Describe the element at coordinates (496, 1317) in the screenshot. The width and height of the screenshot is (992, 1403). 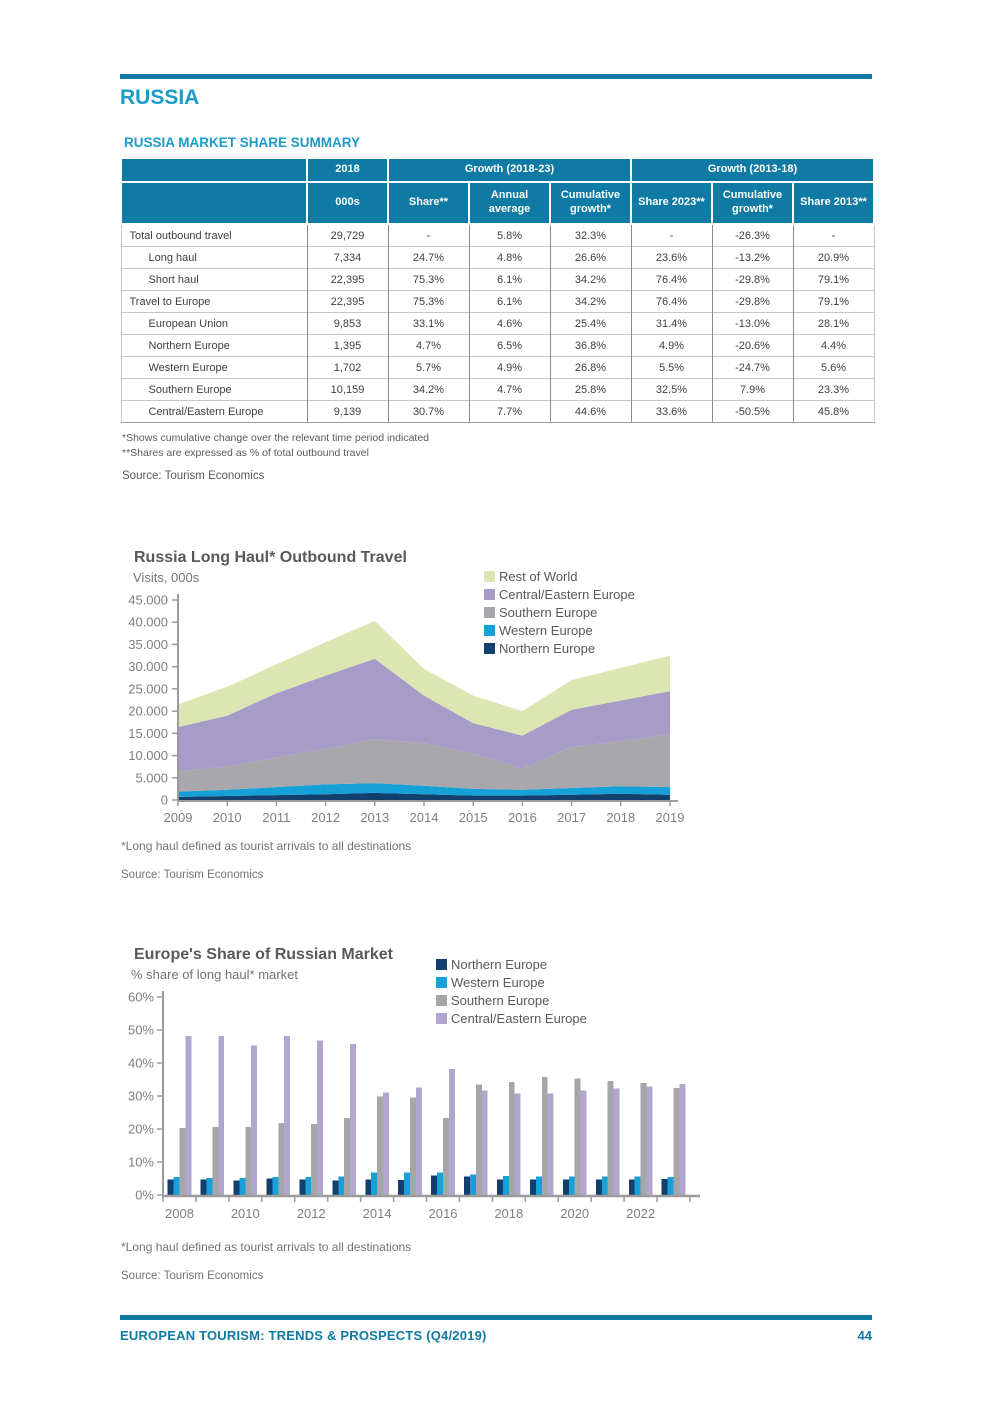
I see `footer-rule` at that location.